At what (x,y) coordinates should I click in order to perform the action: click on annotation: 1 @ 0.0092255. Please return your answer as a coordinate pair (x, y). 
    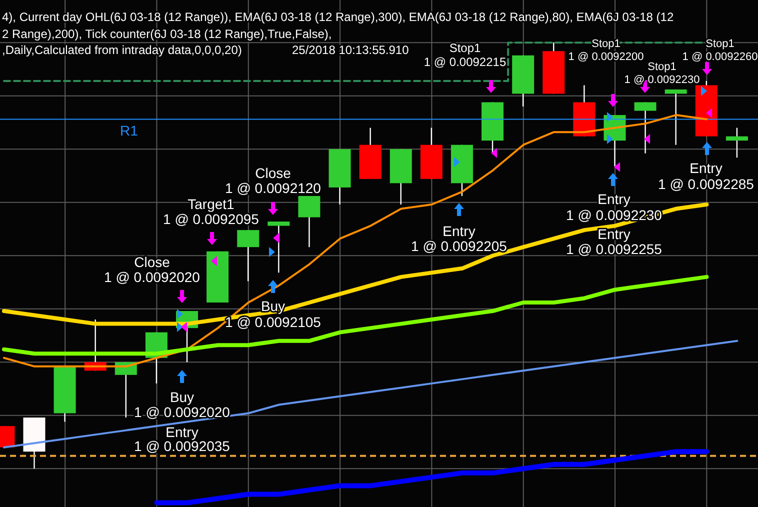
    Looking at the image, I should click on (614, 249).